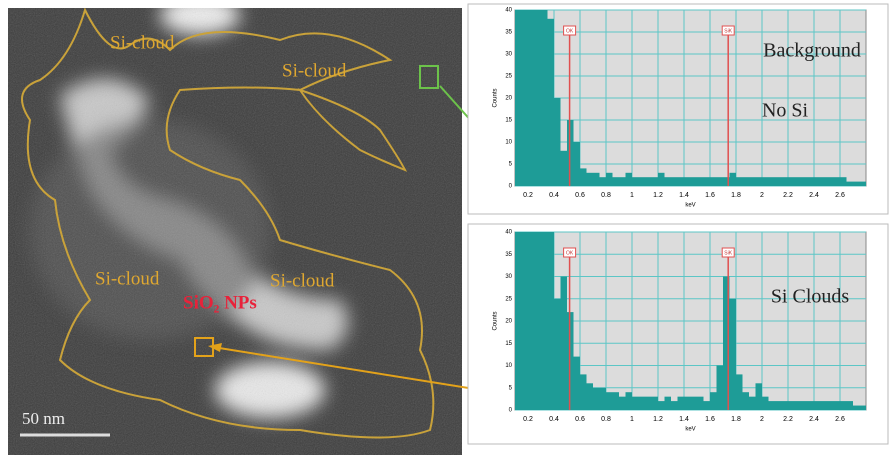 The width and height of the screenshot is (889, 458). Describe the element at coordinates (785, 111) in the screenshot. I see `annotation: No Si` at that location.